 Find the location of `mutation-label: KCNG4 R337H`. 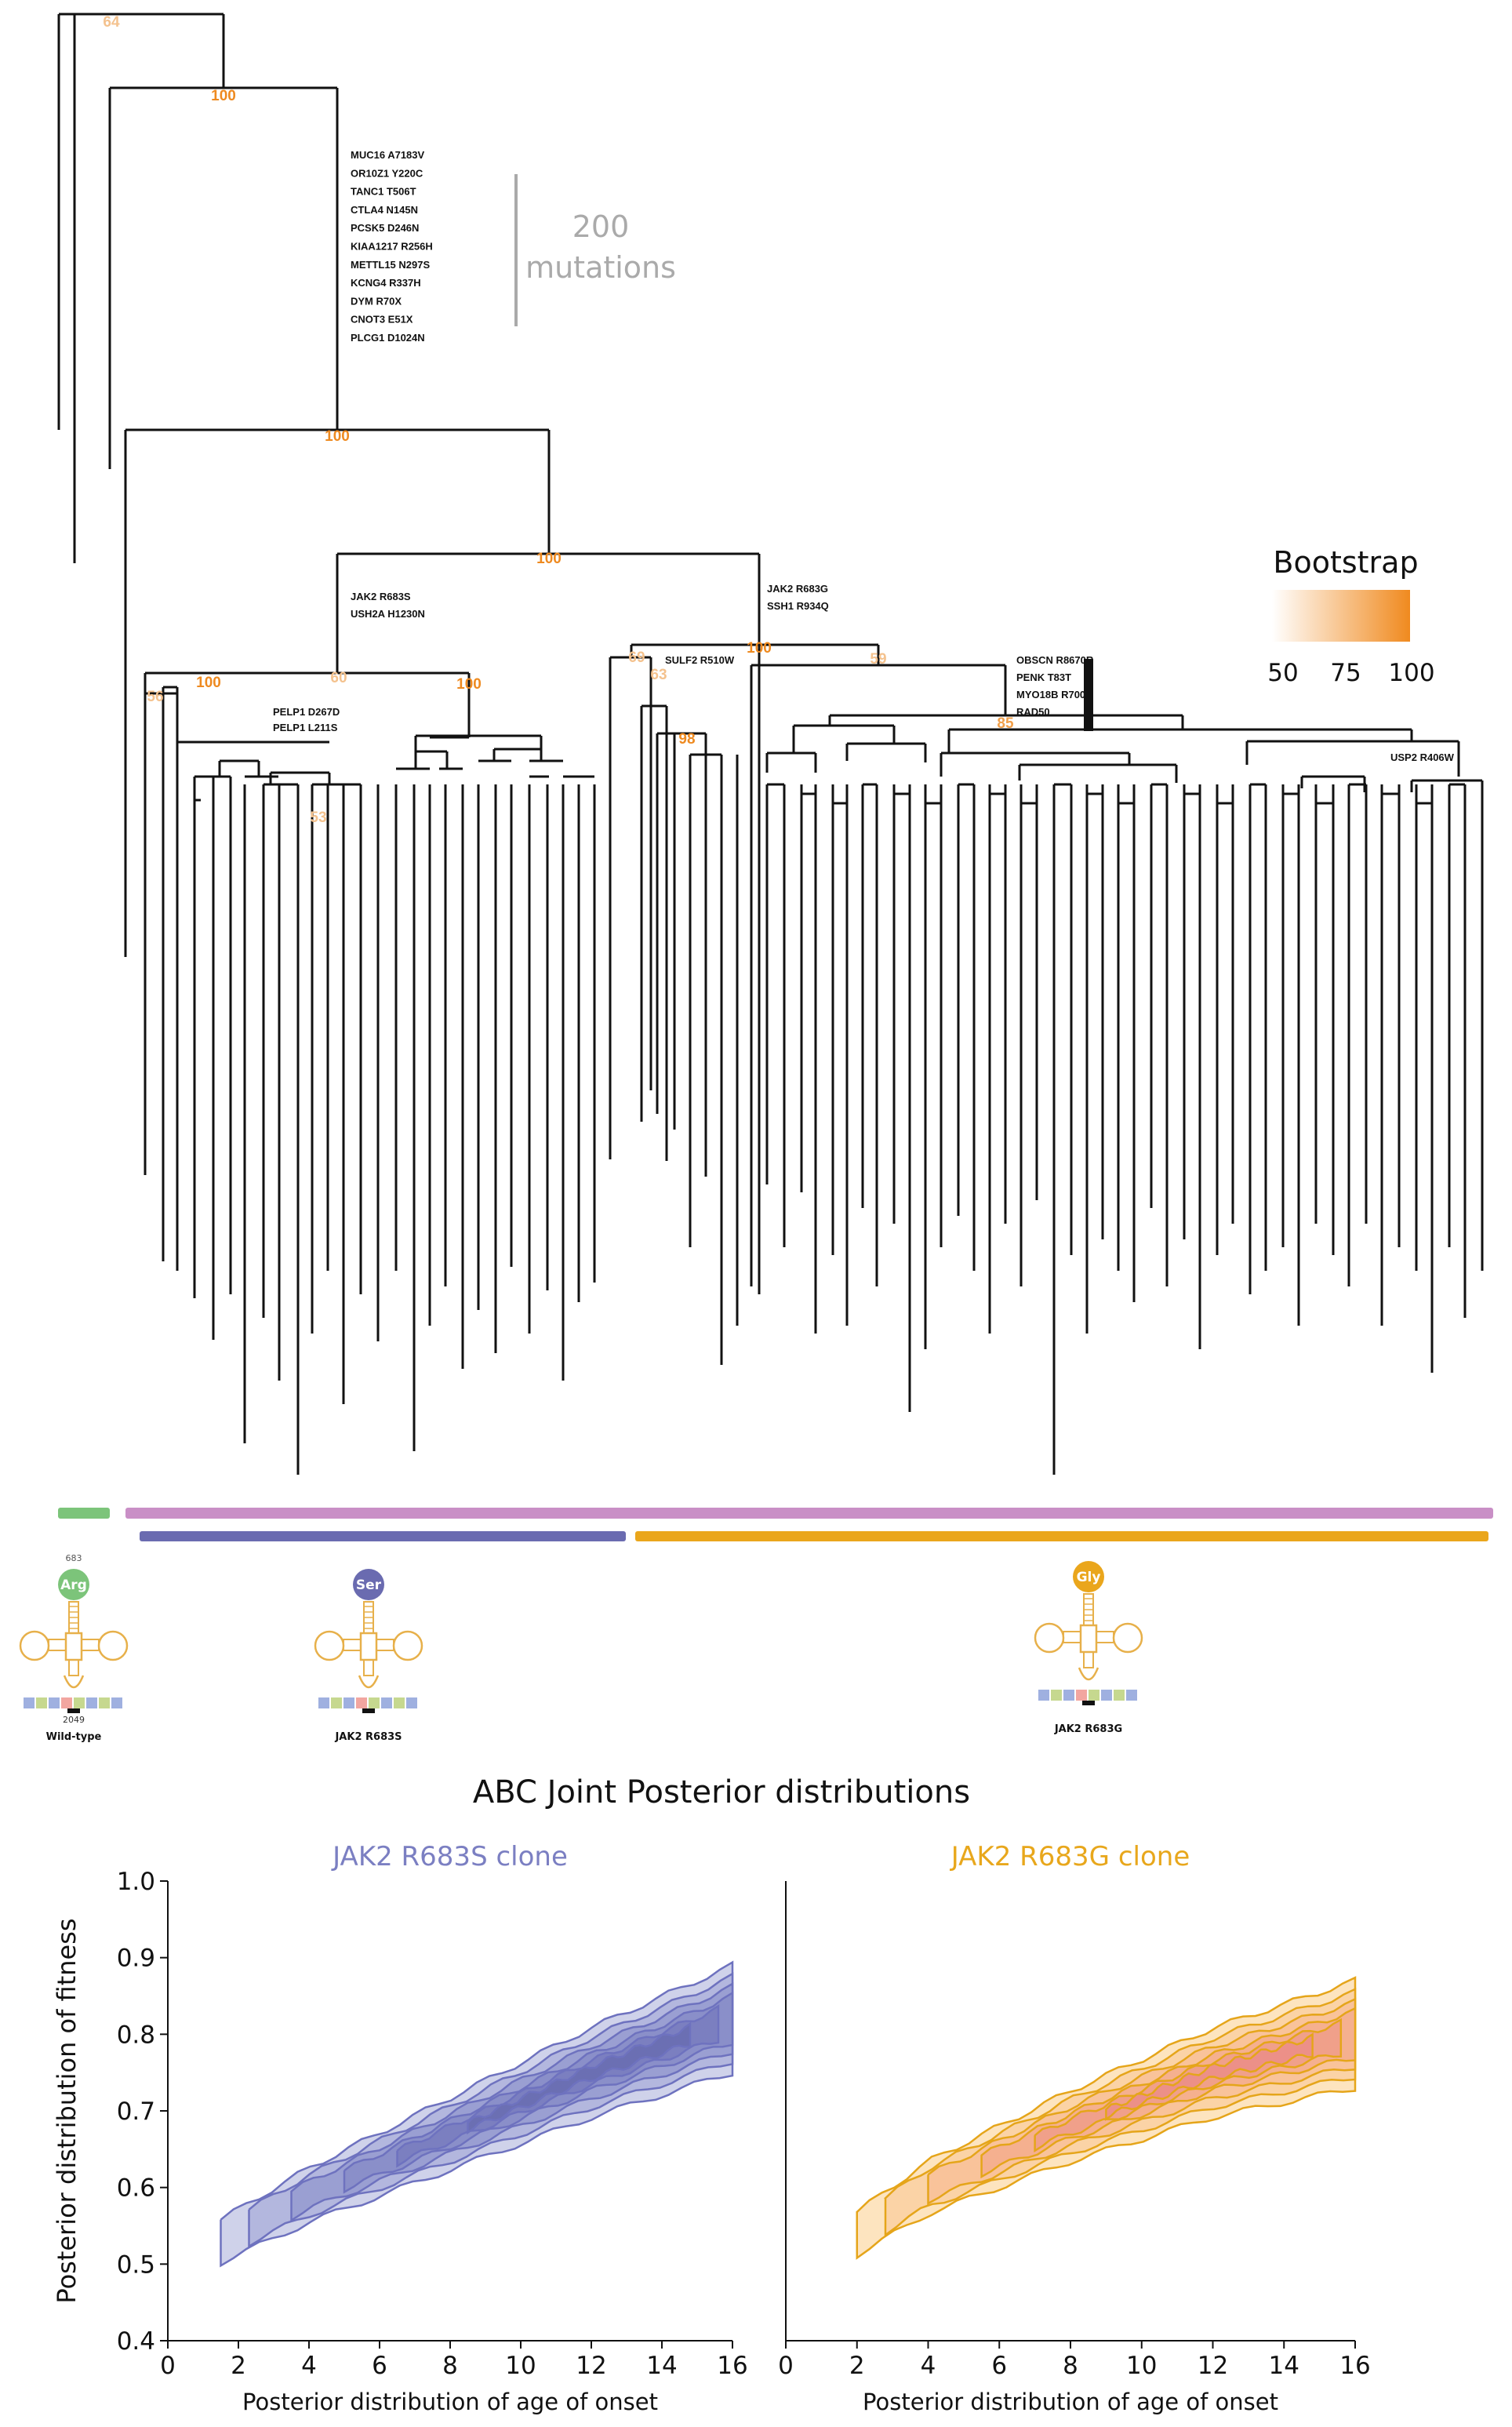

mutation-label: KCNG4 R337H is located at coordinates (386, 283).